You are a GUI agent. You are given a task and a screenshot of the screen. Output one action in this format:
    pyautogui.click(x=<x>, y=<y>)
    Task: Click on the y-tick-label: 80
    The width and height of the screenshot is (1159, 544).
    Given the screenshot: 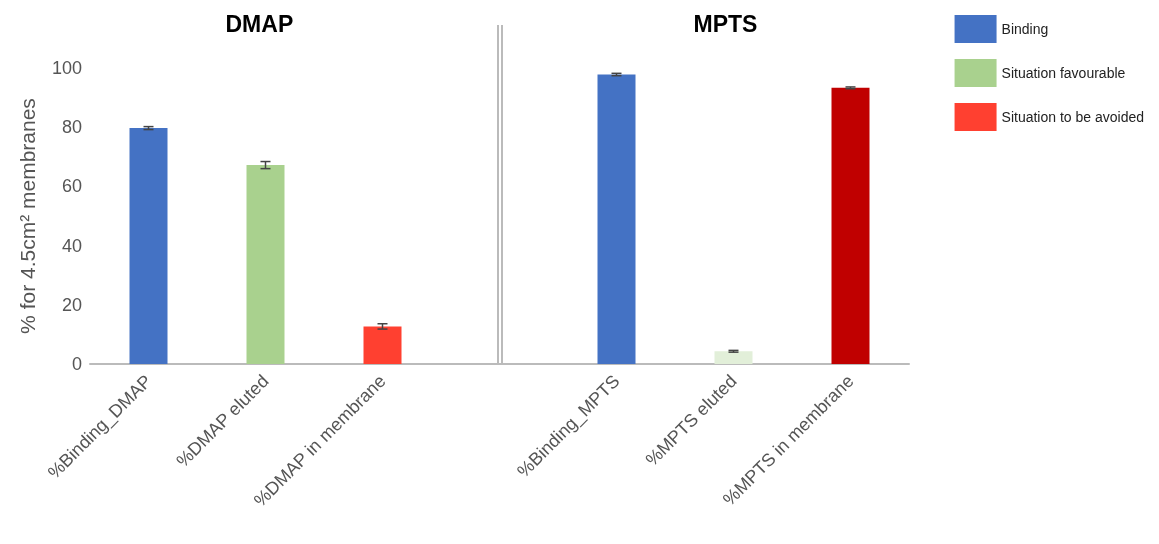 What is the action you would take?
    pyautogui.click(x=71, y=127)
    